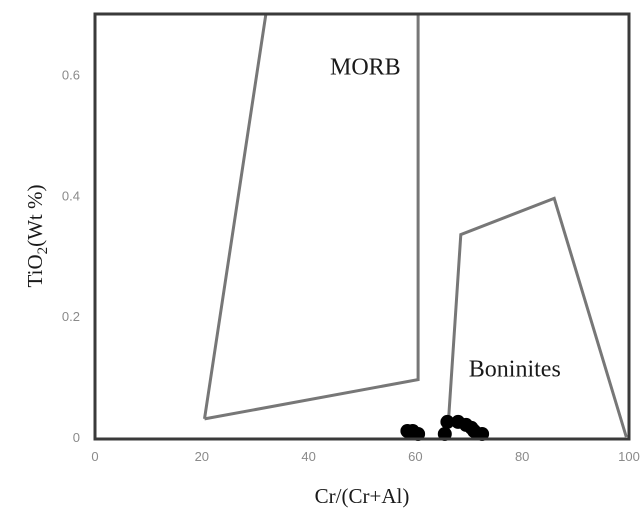 The width and height of the screenshot is (641, 526). I want to click on x-tick-label: 60, so click(415, 456).